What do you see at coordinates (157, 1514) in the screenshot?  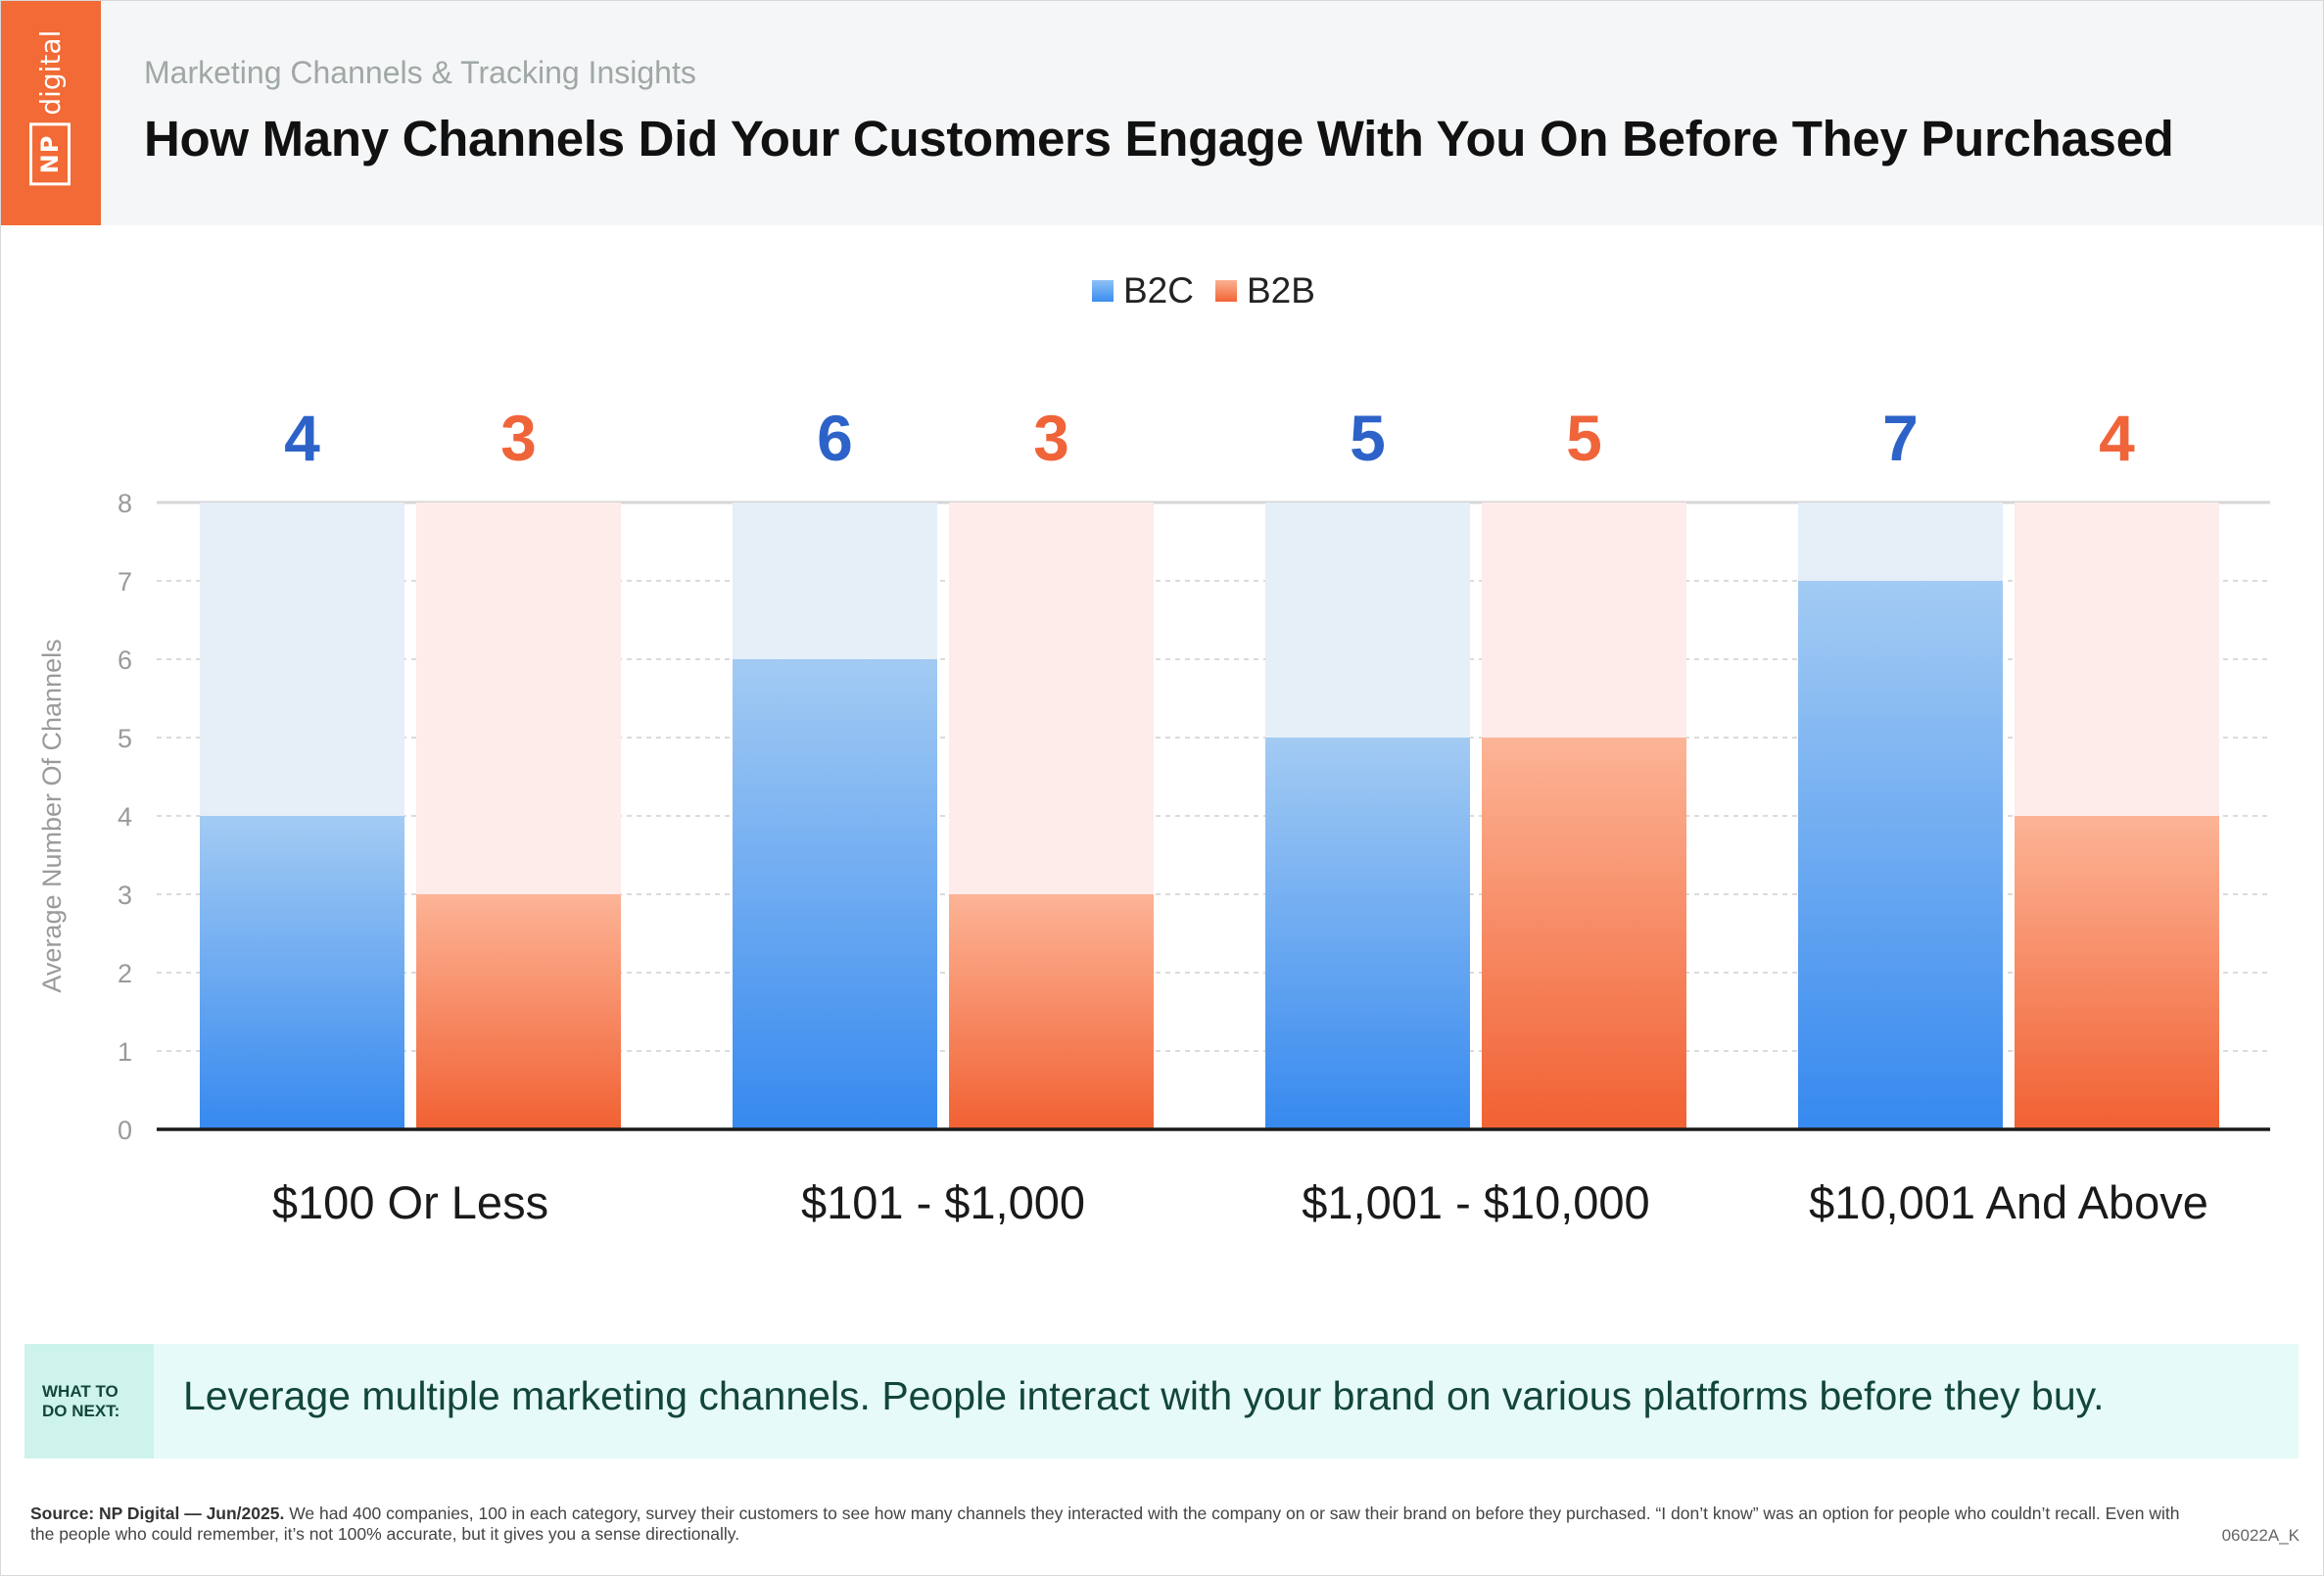 I see `source-label: Source: NP Digital — Jun/2025.` at bounding box center [157, 1514].